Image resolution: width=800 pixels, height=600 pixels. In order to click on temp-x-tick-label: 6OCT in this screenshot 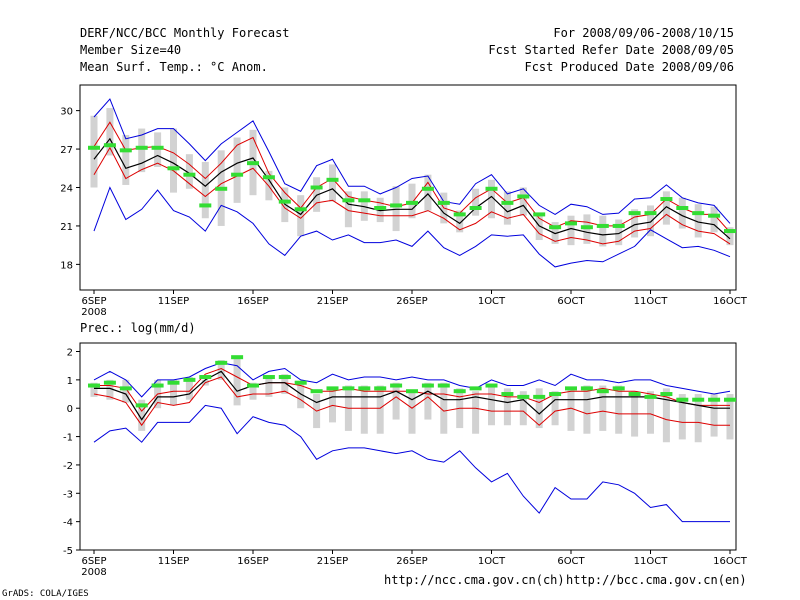, I will do `click(571, 301)`.